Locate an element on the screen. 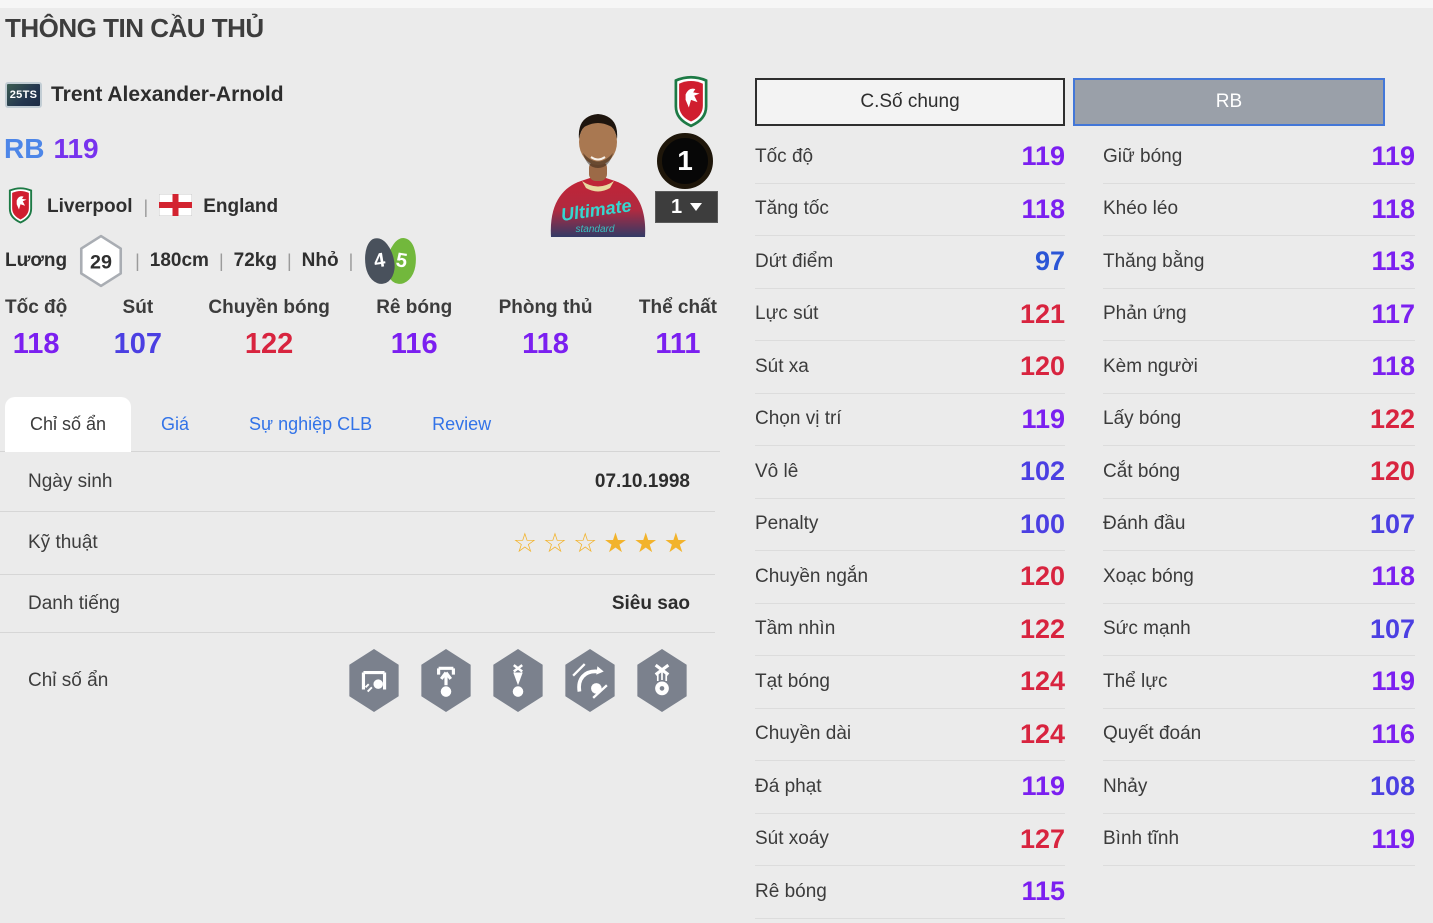 This screenshot has height=923, width=1433. tab-active: Chỉ số ẩn is located at coordinates (68, 424).